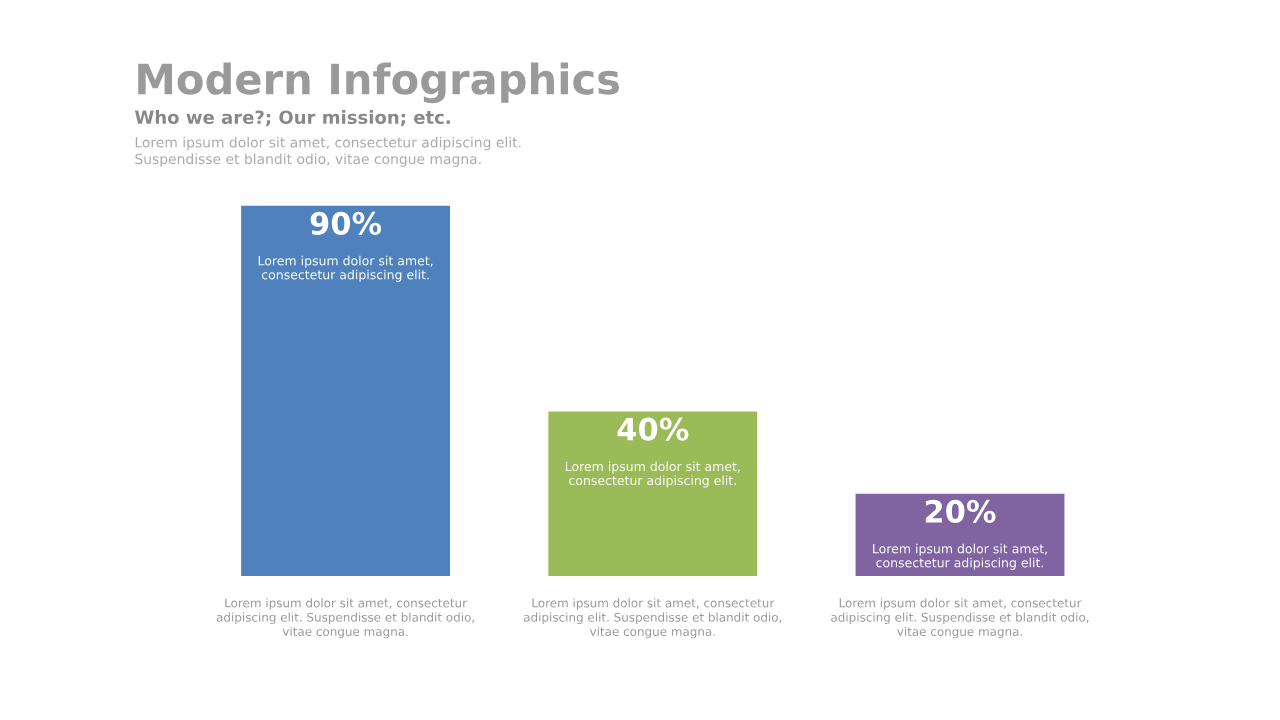 The height and width of the screenshot is (720, 1280). Describe the element at coordinates (653, 429) in the screenshot. I see `data-label: 40%` at that location.